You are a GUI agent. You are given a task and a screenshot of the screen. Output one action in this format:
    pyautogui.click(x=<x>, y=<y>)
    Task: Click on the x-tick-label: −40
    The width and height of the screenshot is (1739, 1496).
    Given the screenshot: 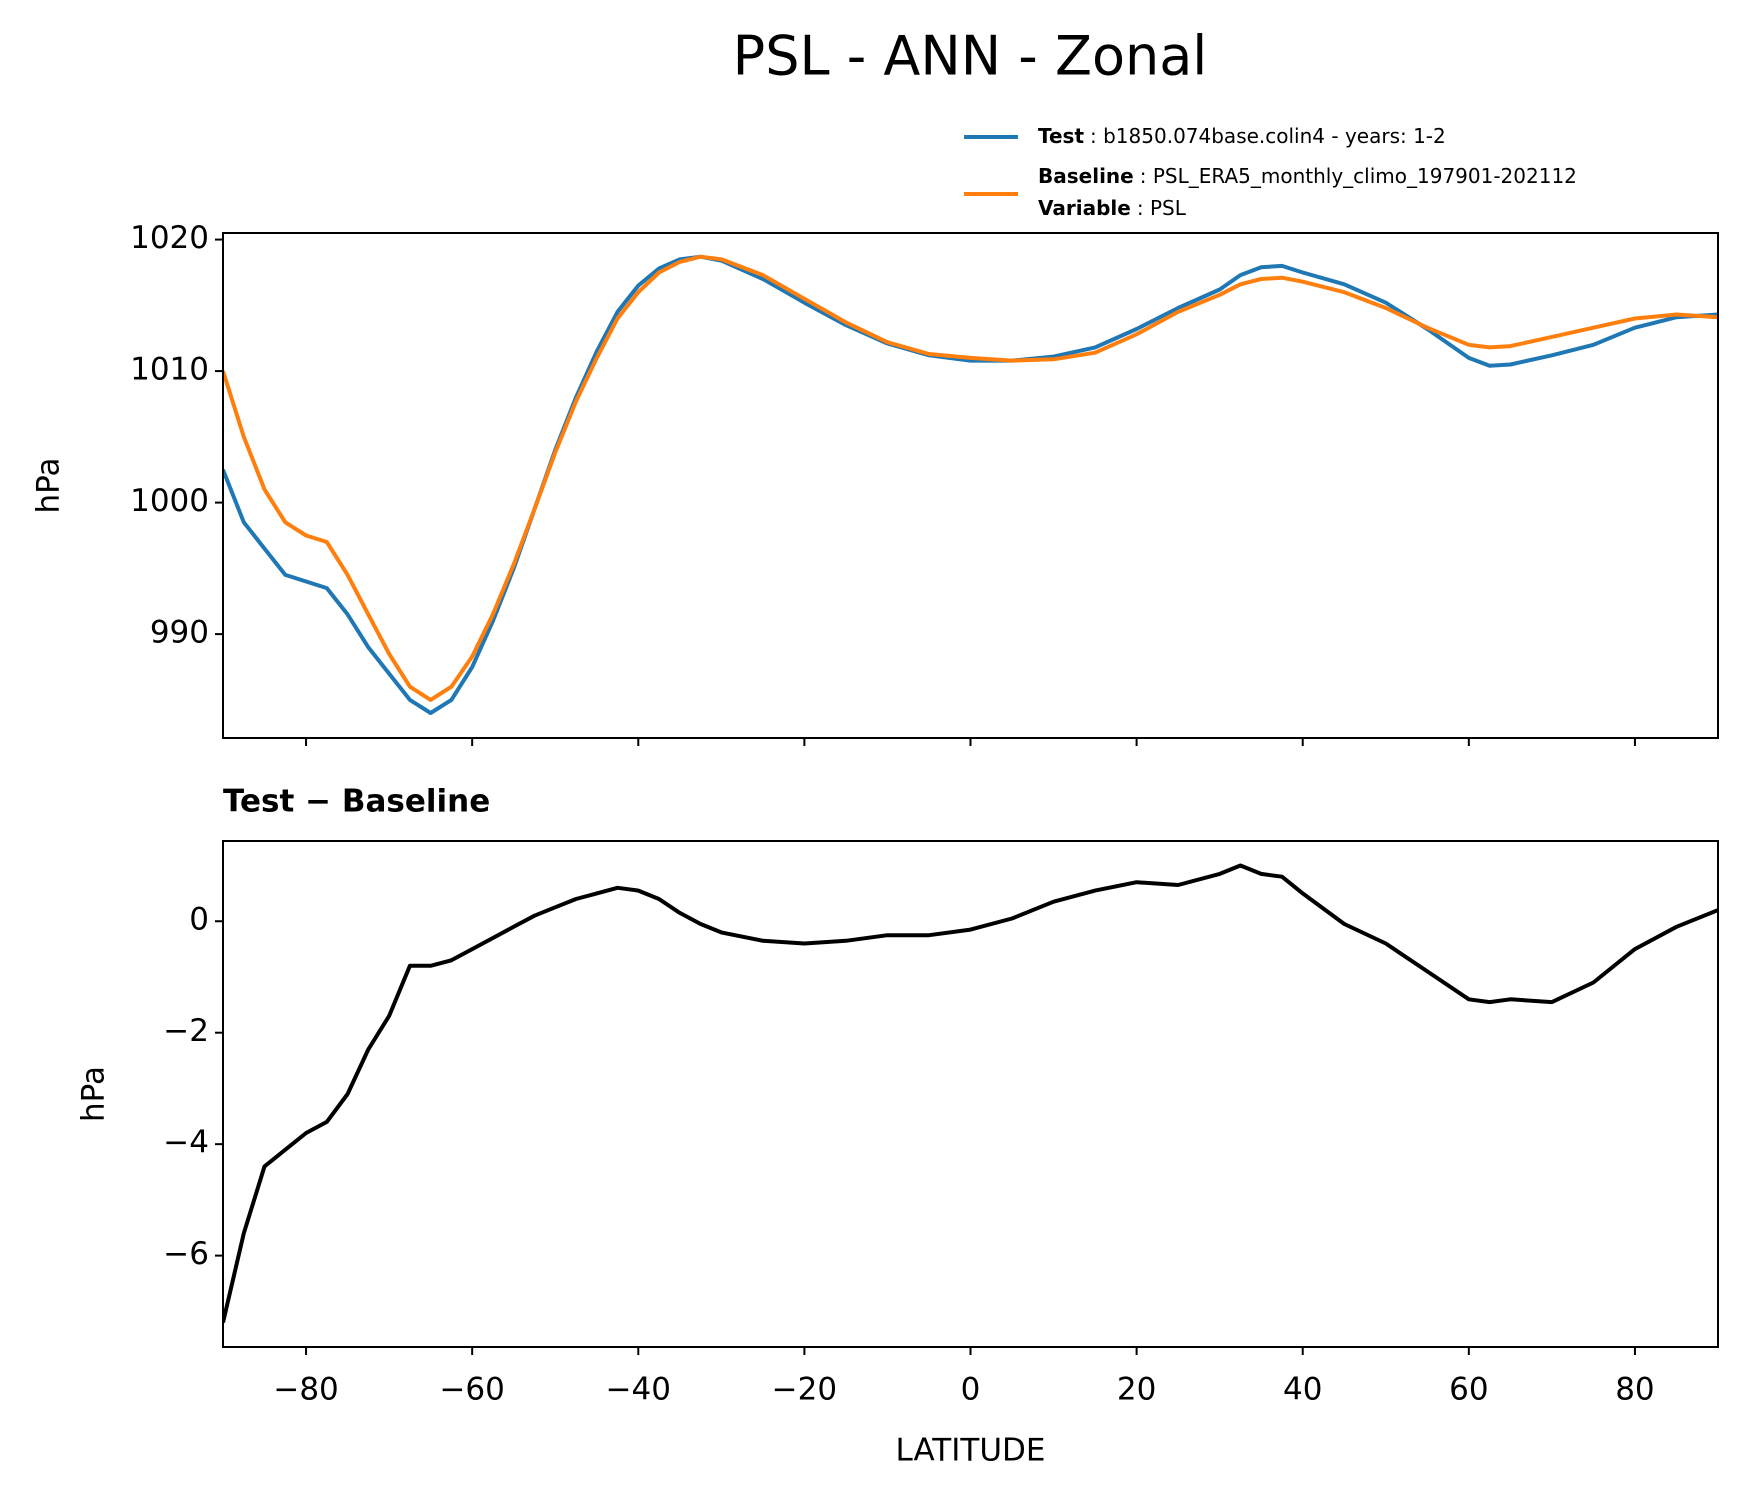 What is the action you would take?
    pyautogui.click(x=638, y=1390)
    